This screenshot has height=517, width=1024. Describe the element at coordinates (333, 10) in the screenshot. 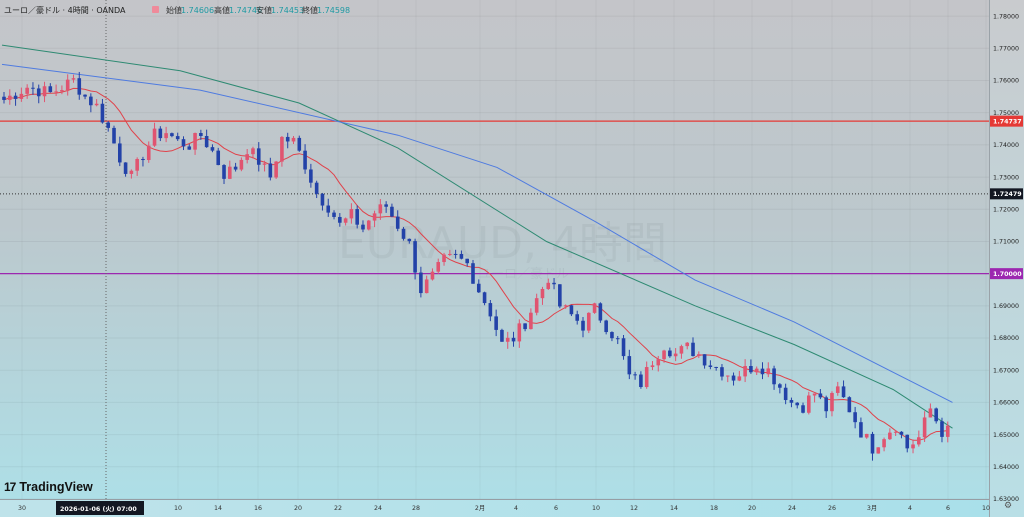

I see `close-value: 1.74598` at that location.